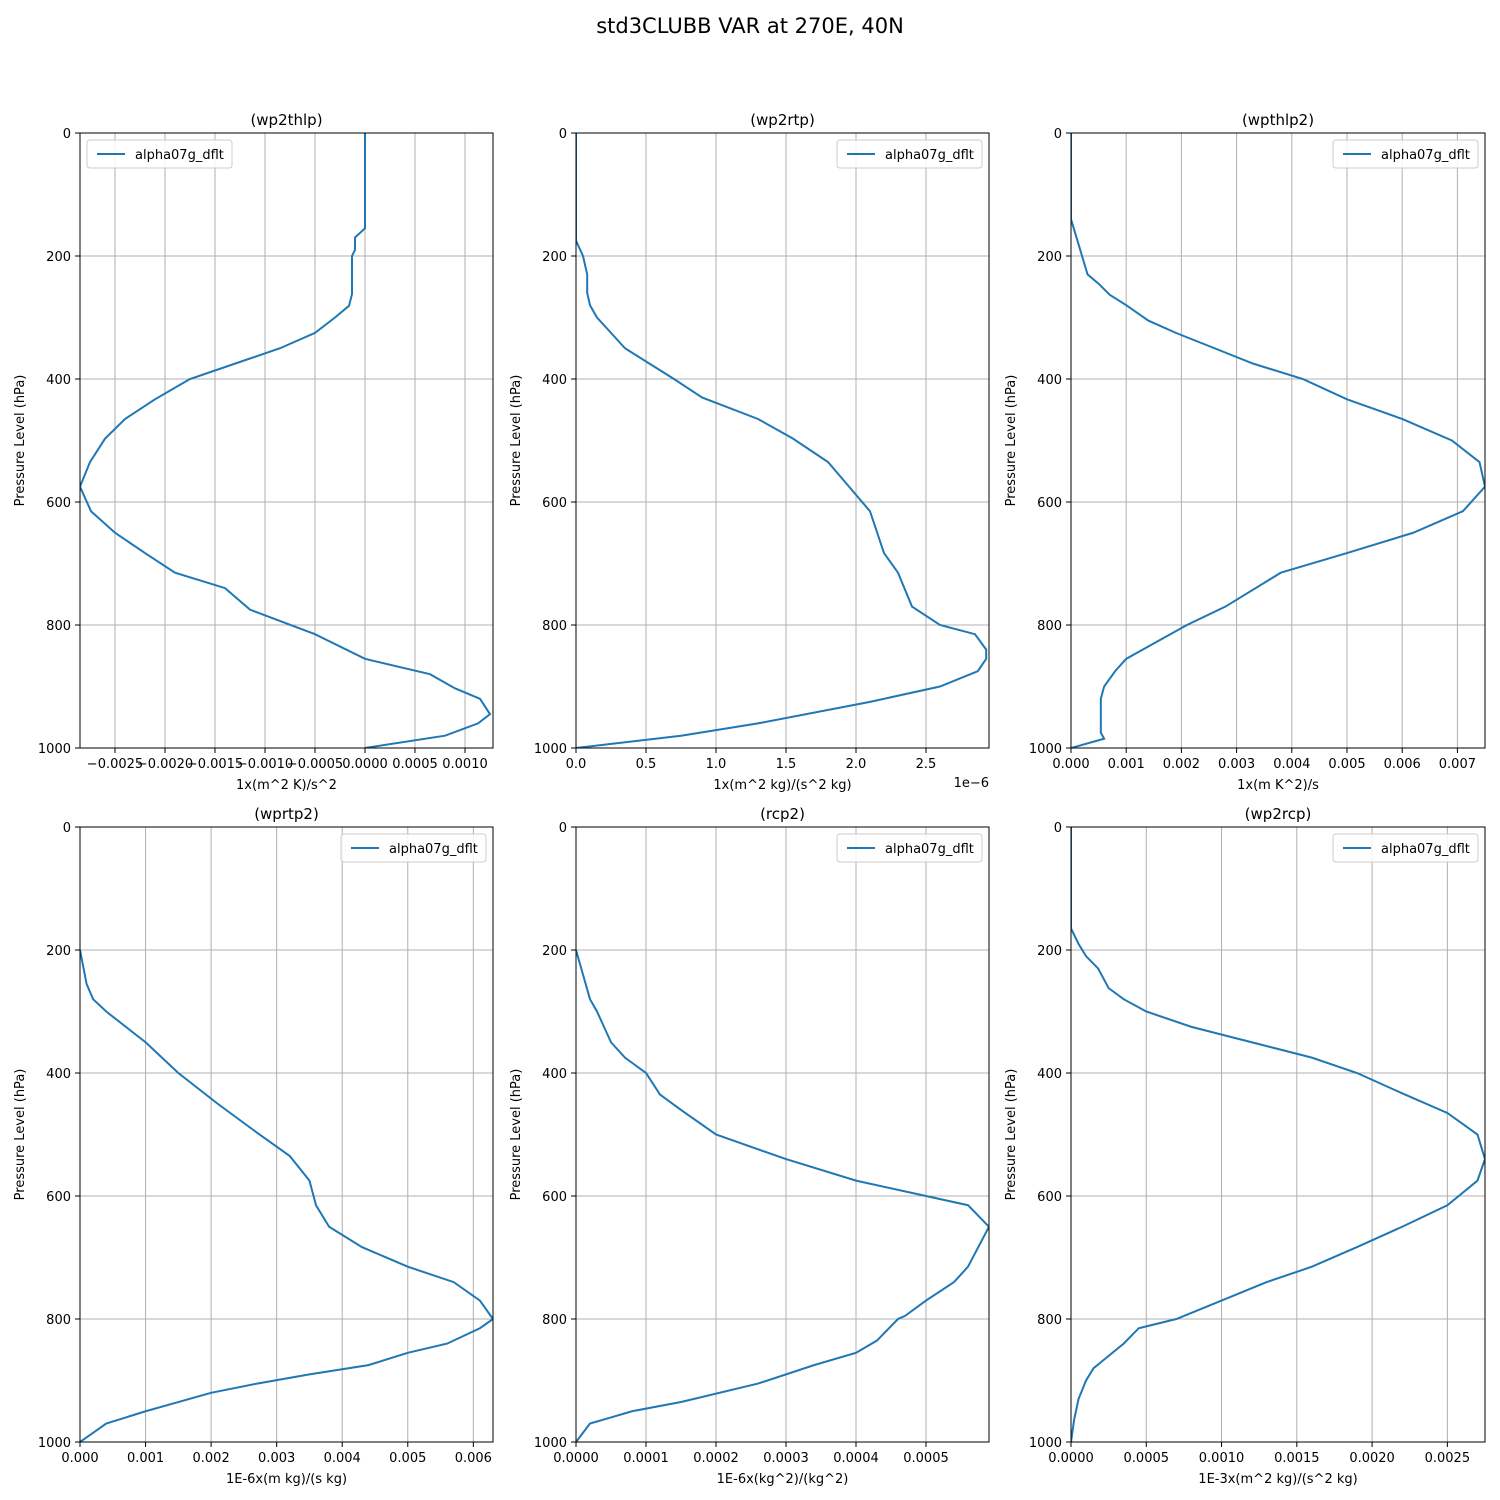  Describe the element at coordinates (646, 764) in the screenshot. I see `x-tick-label: 0.5` at that location.